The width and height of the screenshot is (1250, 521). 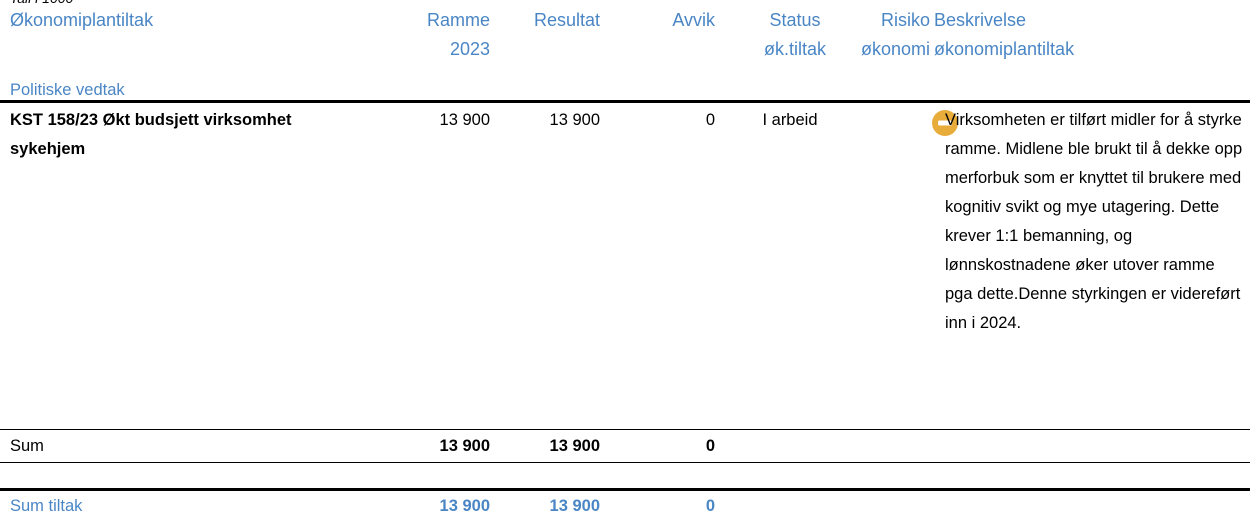 What do you see at coordinates (1004, 34) in the screenshot?
I see `col-header: Beskrivelse økonomiplantiltak` at bounding box center [1004, 34].